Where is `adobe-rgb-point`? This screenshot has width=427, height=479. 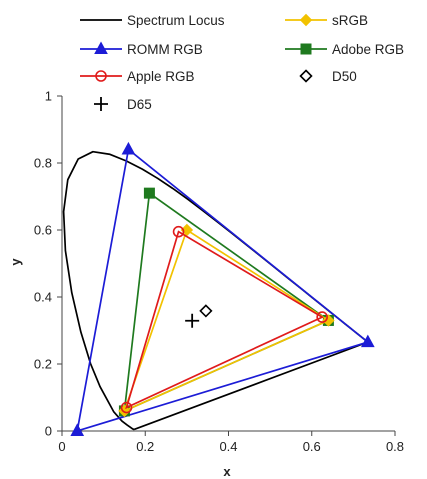
adobe-rgb-point is located at coordinates (149, 193).